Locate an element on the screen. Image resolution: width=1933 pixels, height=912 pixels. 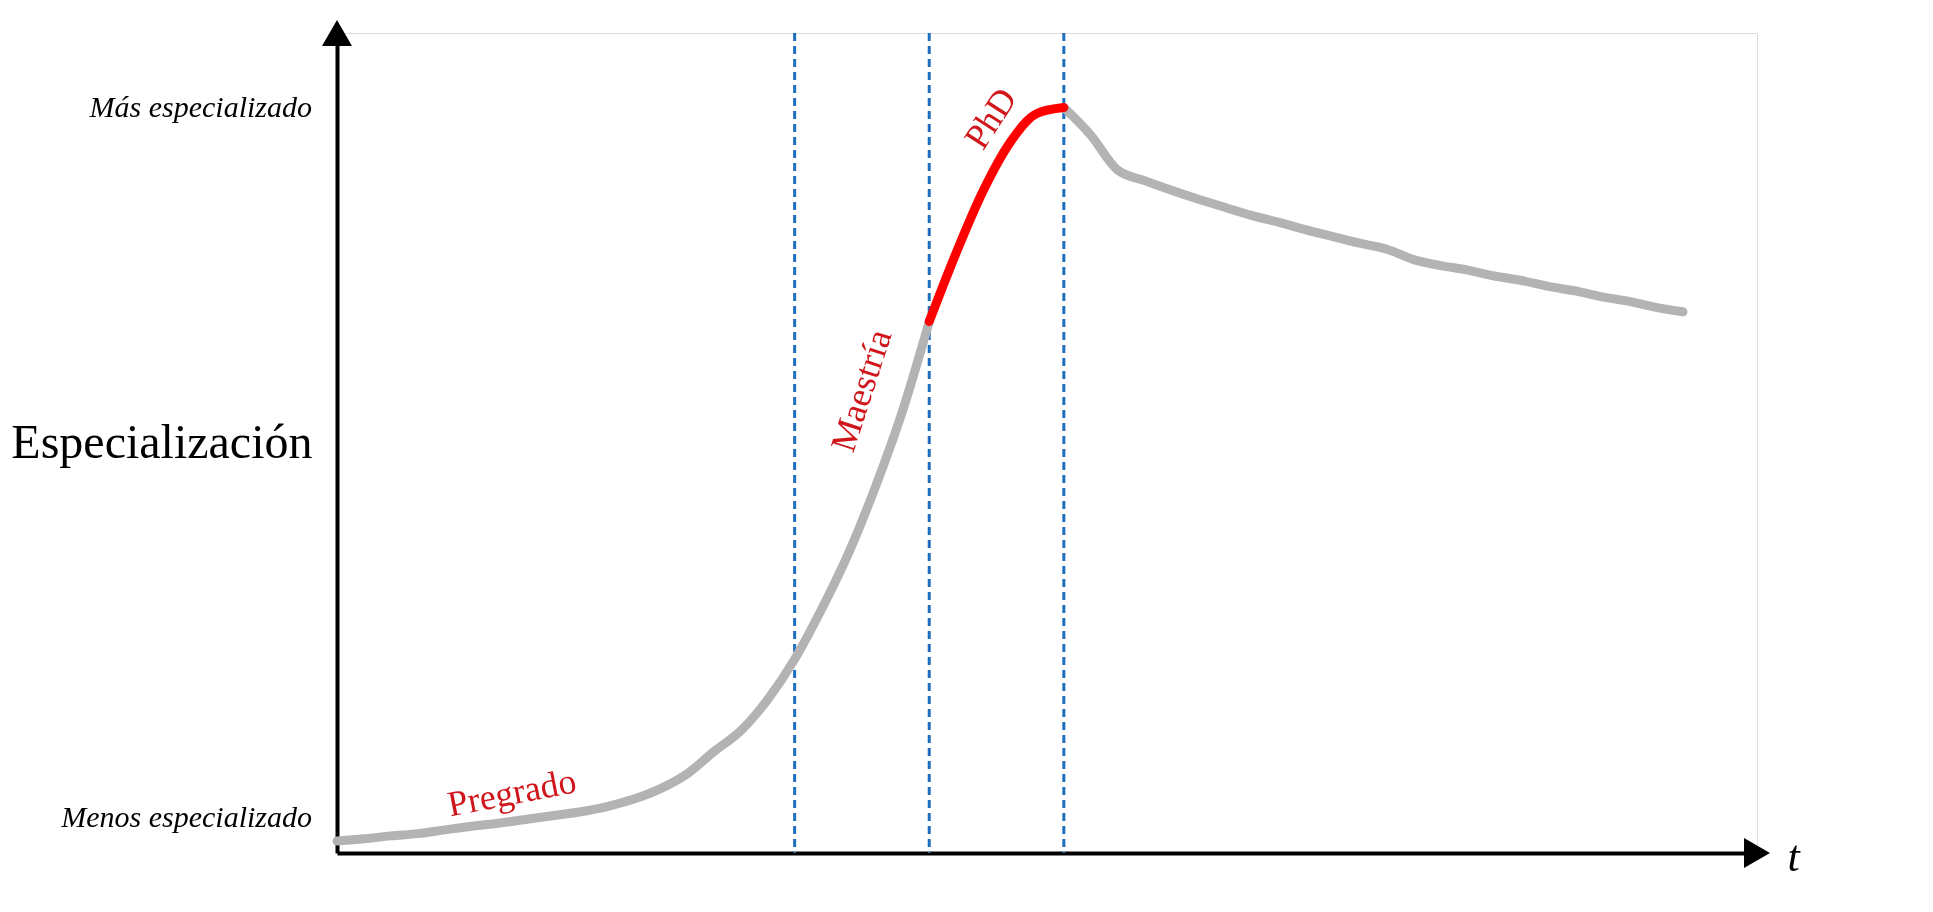
annotation: PhD is located at coordinates (990, 118).